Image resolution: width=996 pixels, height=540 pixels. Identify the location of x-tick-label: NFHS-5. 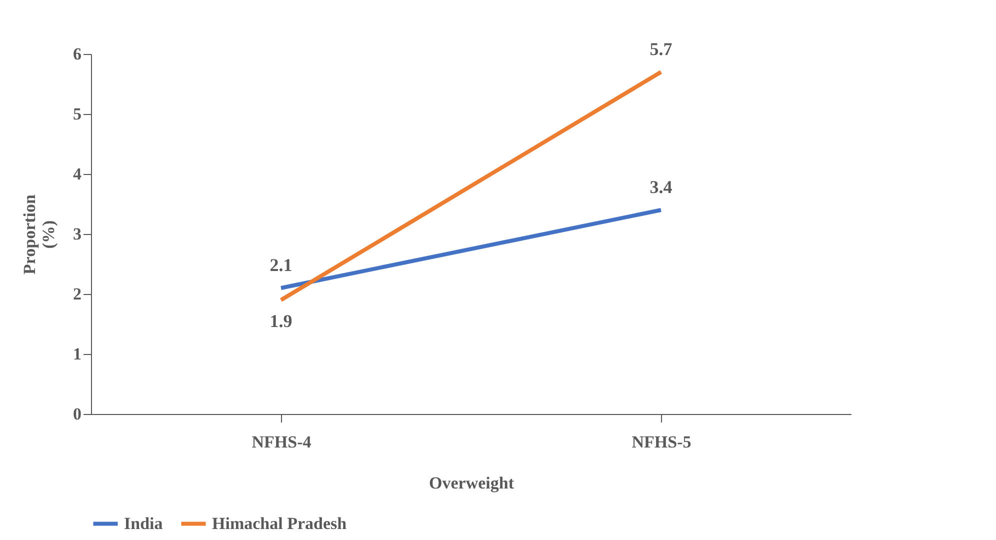
(662, 442).